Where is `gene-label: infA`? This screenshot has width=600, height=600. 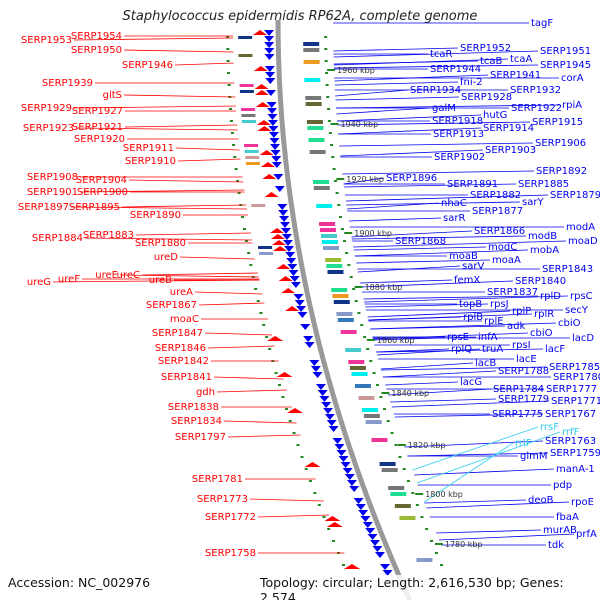
gene-label: infA is located at coordinates (488, 337).